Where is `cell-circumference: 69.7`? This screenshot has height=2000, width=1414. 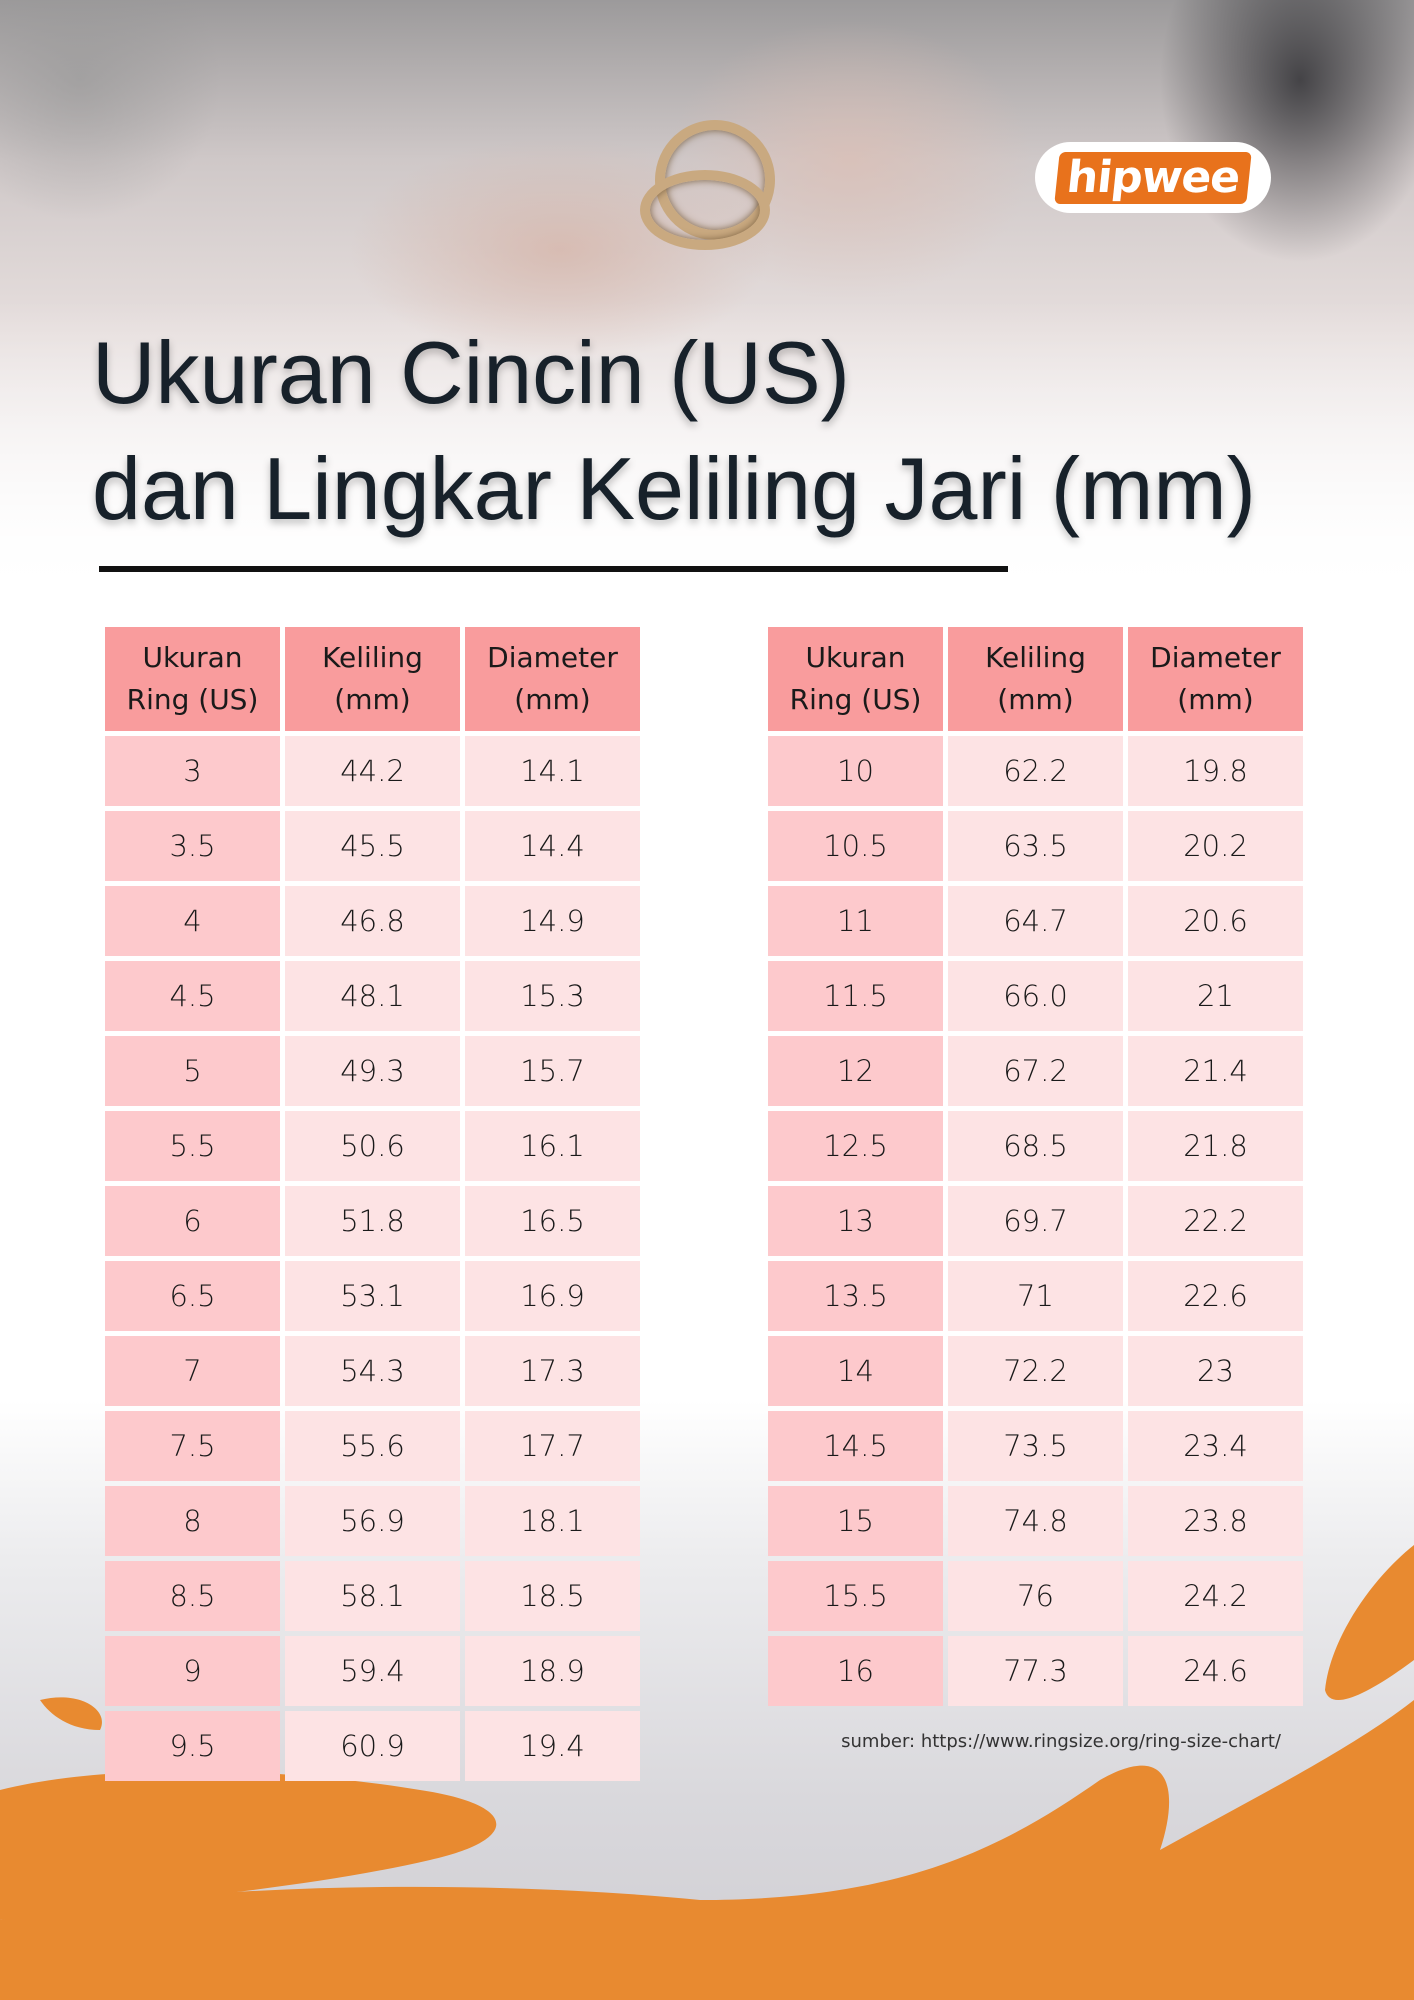
cell-circumference: 69.7 is located at coordinates (1035, 1221).